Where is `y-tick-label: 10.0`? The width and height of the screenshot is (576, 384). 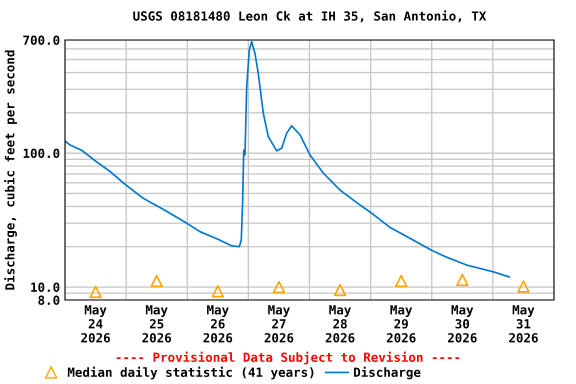
y-tick-label: 10.0 is located at coordinates (45, 287).